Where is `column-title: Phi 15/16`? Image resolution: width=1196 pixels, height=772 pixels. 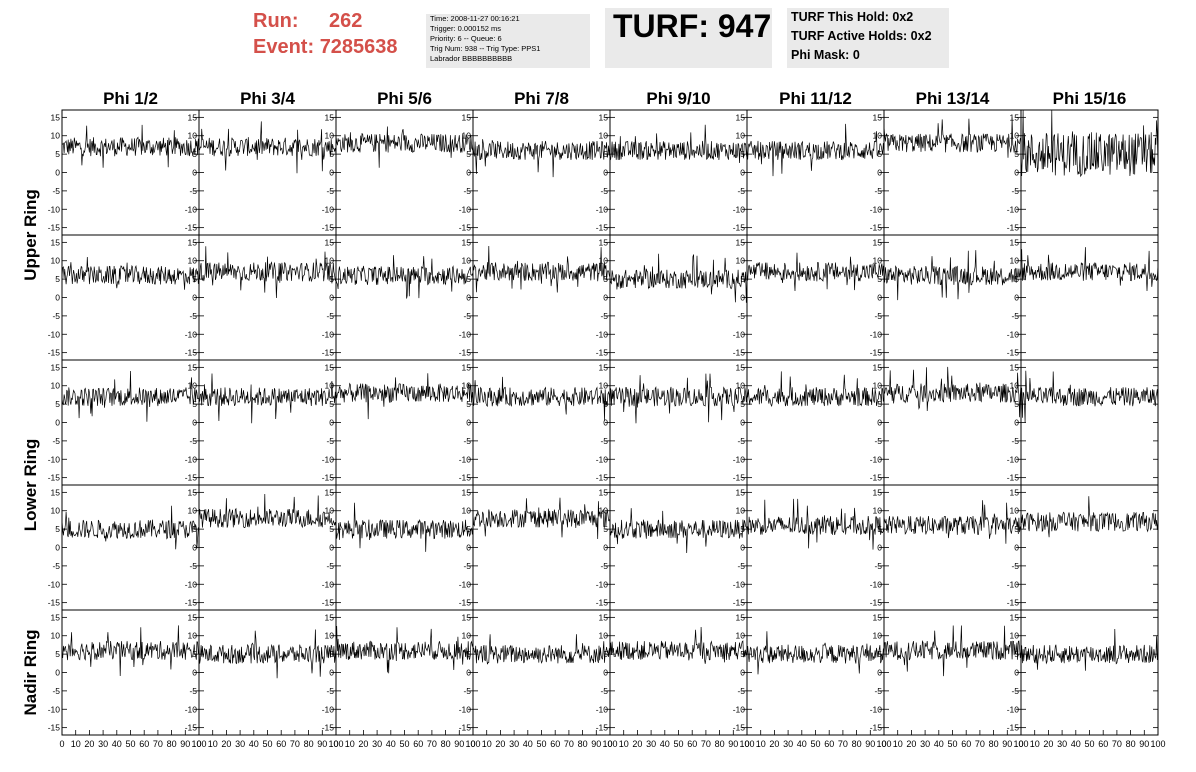 column-title: Phi 15/16 is located at coordinates (1090, 98).